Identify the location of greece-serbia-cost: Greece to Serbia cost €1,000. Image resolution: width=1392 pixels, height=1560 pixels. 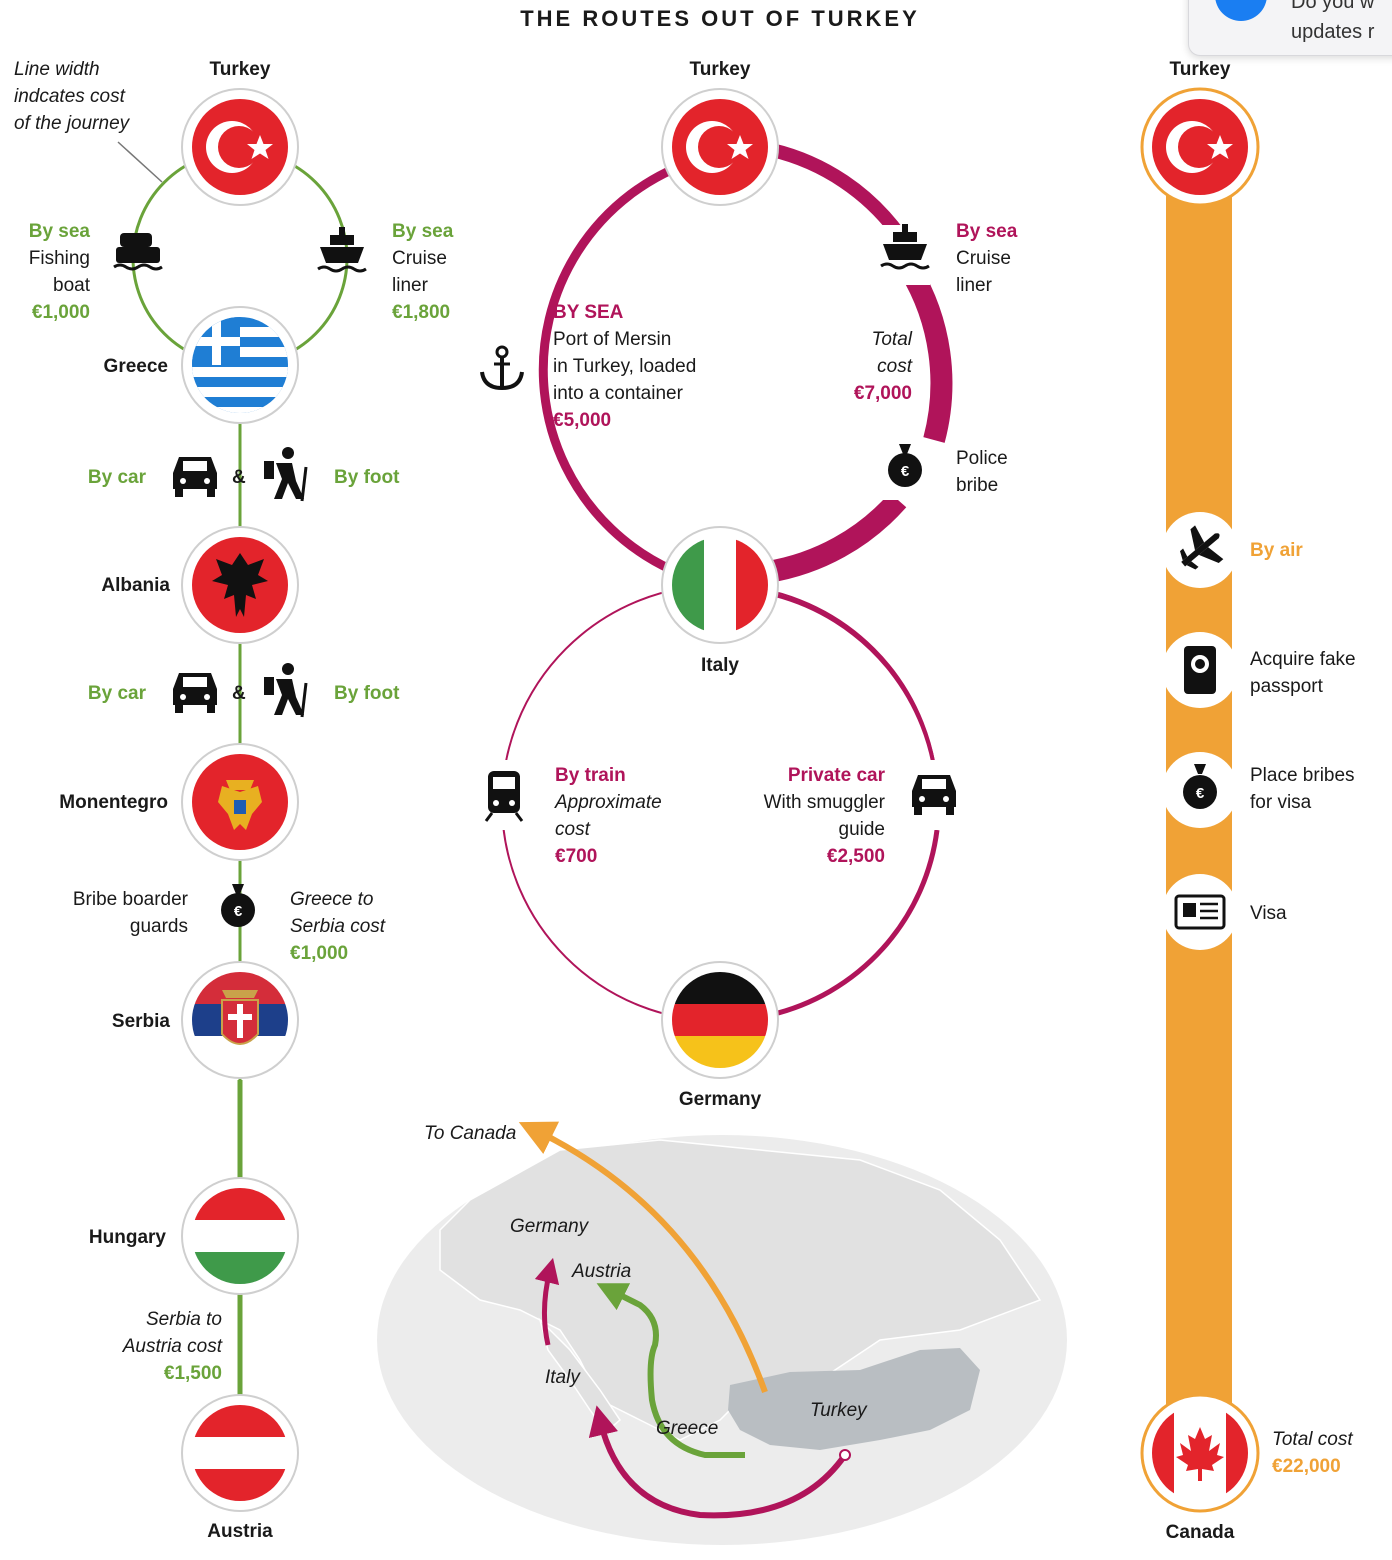
(338, 926).